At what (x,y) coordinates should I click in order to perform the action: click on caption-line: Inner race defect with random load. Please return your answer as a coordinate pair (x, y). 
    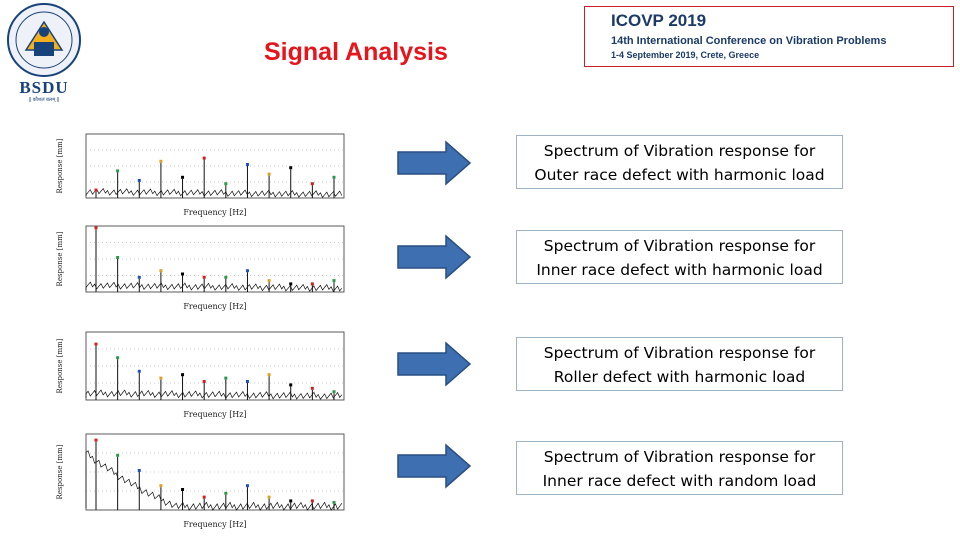
    Looking at the image, I should click on (679, 481).